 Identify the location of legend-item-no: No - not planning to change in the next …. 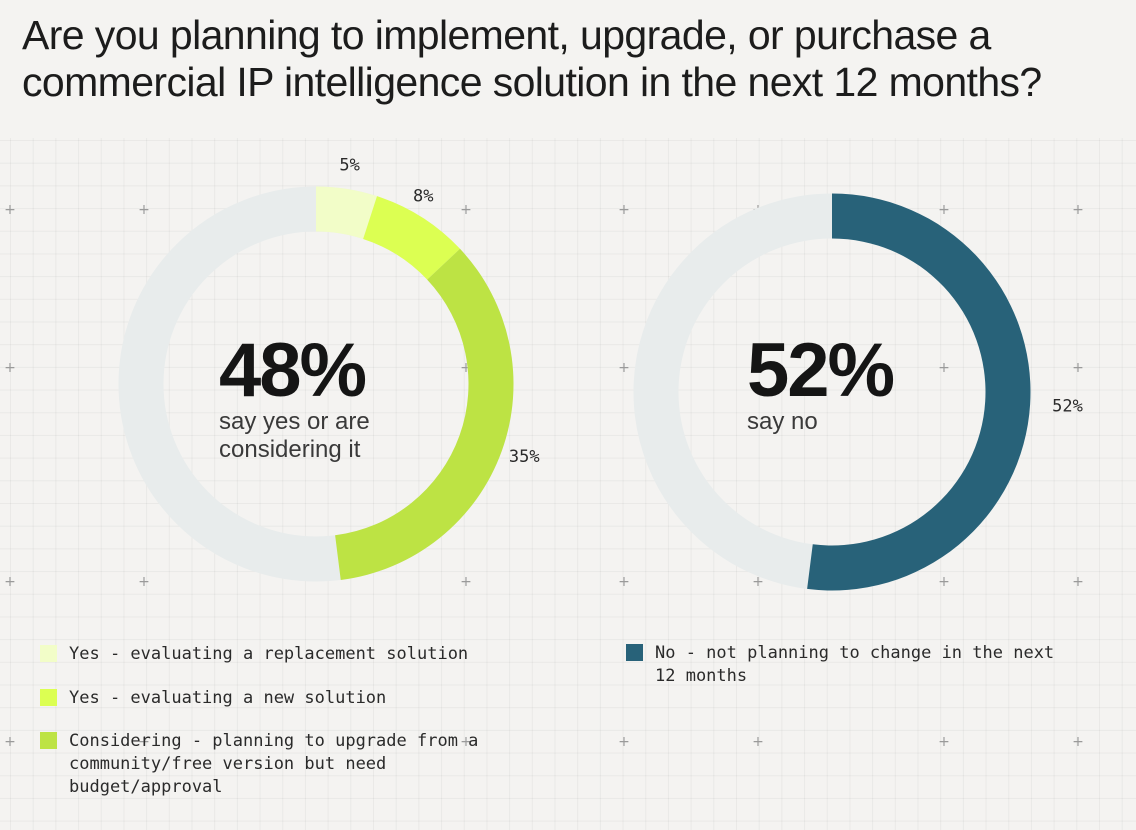
(851, 665).